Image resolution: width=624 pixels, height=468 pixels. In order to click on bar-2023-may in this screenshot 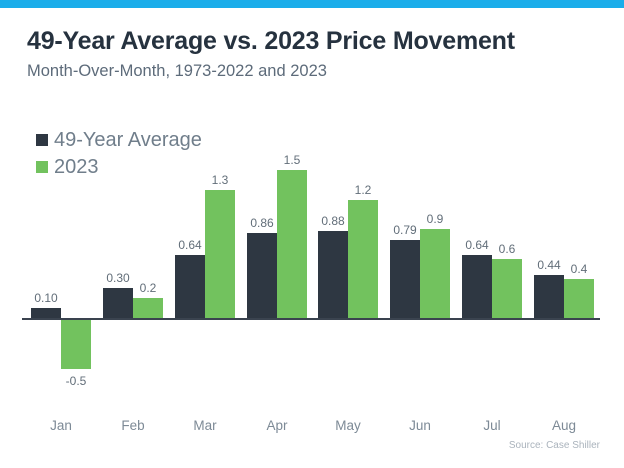, I will do `click(363, 259)`.